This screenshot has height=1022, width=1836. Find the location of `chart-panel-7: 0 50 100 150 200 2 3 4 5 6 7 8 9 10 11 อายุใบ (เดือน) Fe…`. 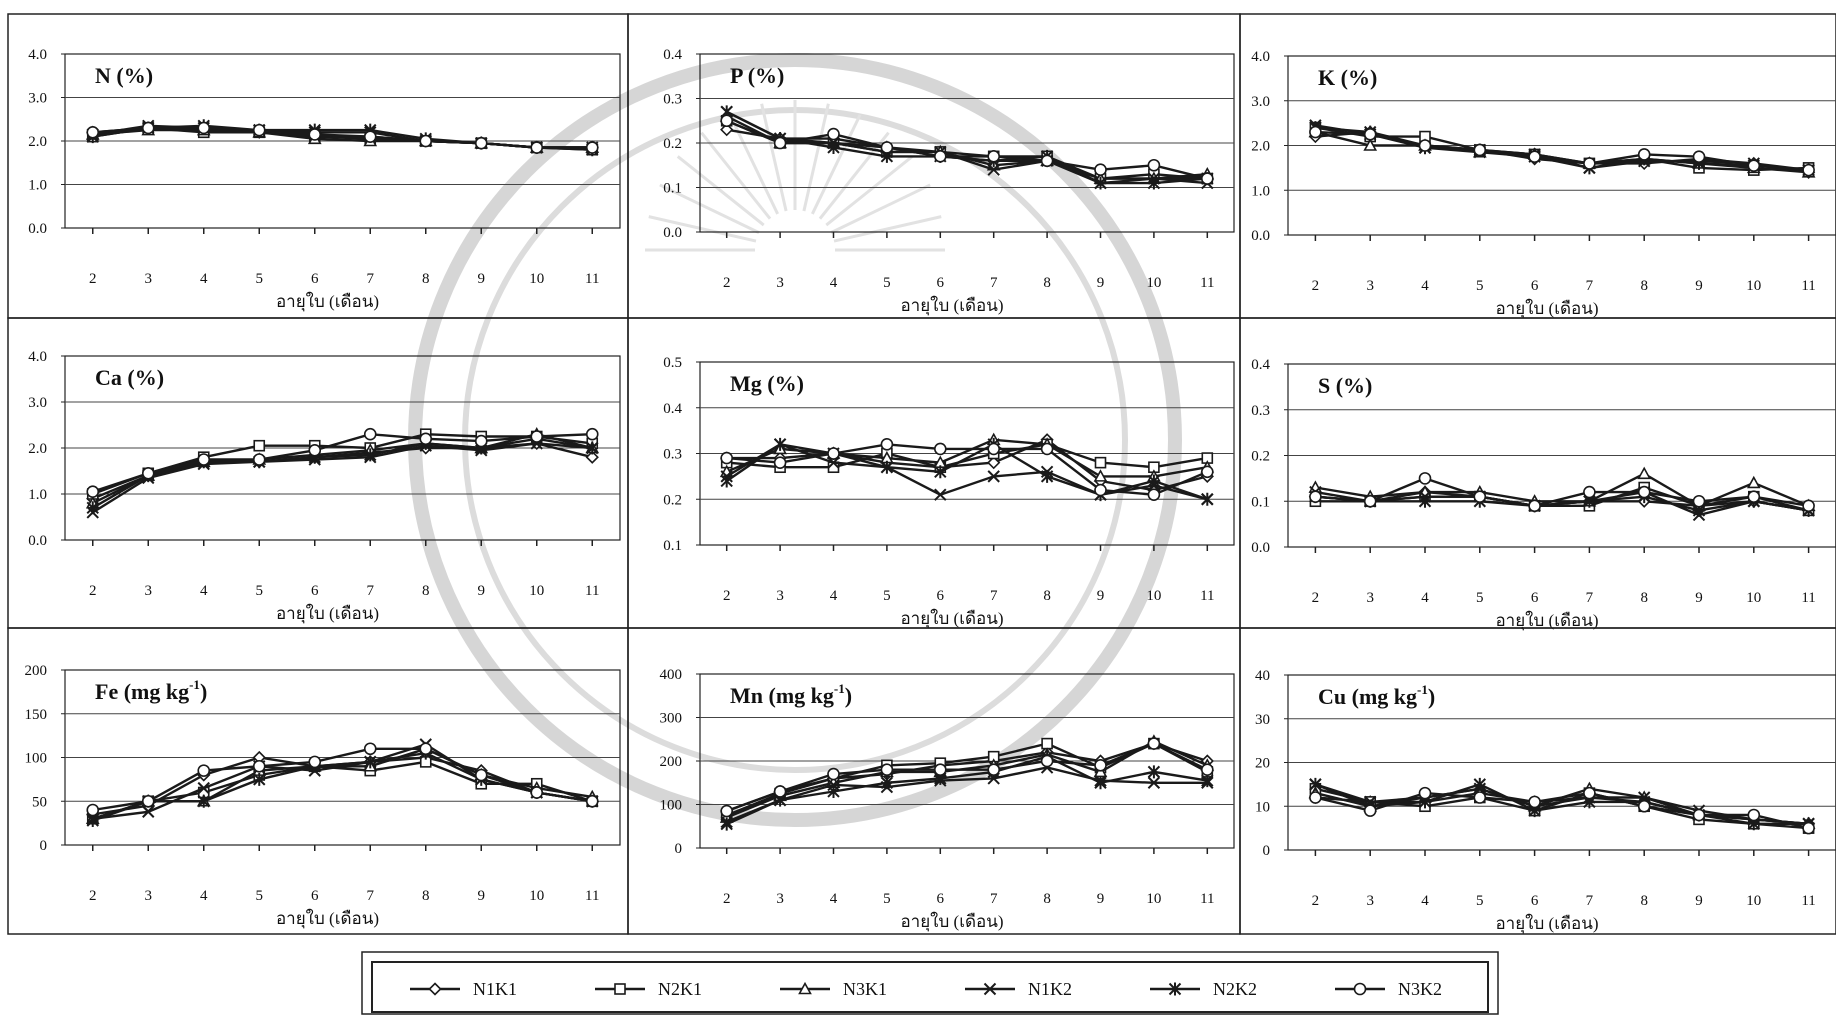

chart-panel-7: 0 50 100 150 200 2 3 4 5 6 7 8 9 10 11 อายุใบ (เดือน) Fe… is located at coordinates (318, 781).